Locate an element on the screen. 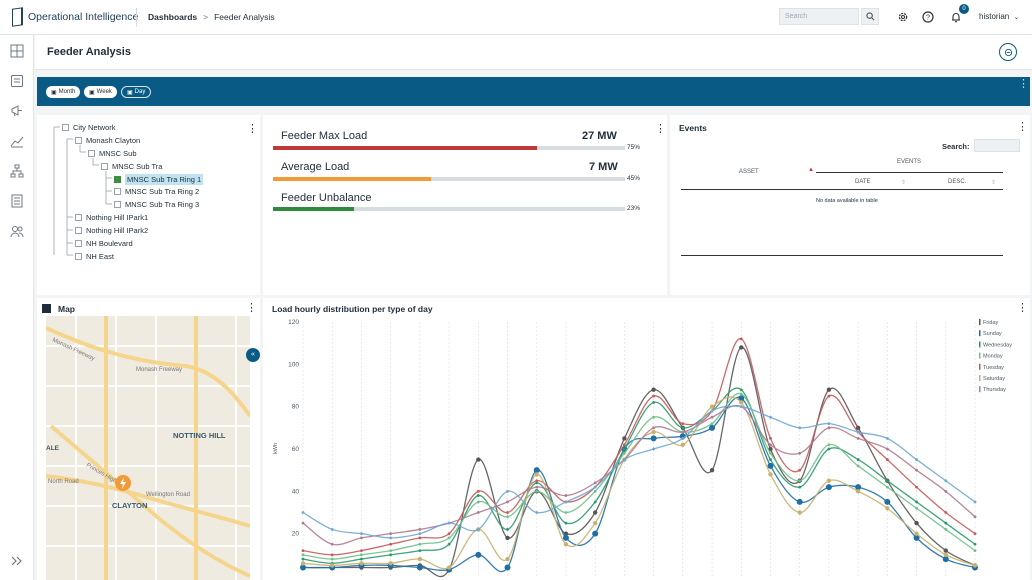  search-input: Search is located at coordinates (819, 16).